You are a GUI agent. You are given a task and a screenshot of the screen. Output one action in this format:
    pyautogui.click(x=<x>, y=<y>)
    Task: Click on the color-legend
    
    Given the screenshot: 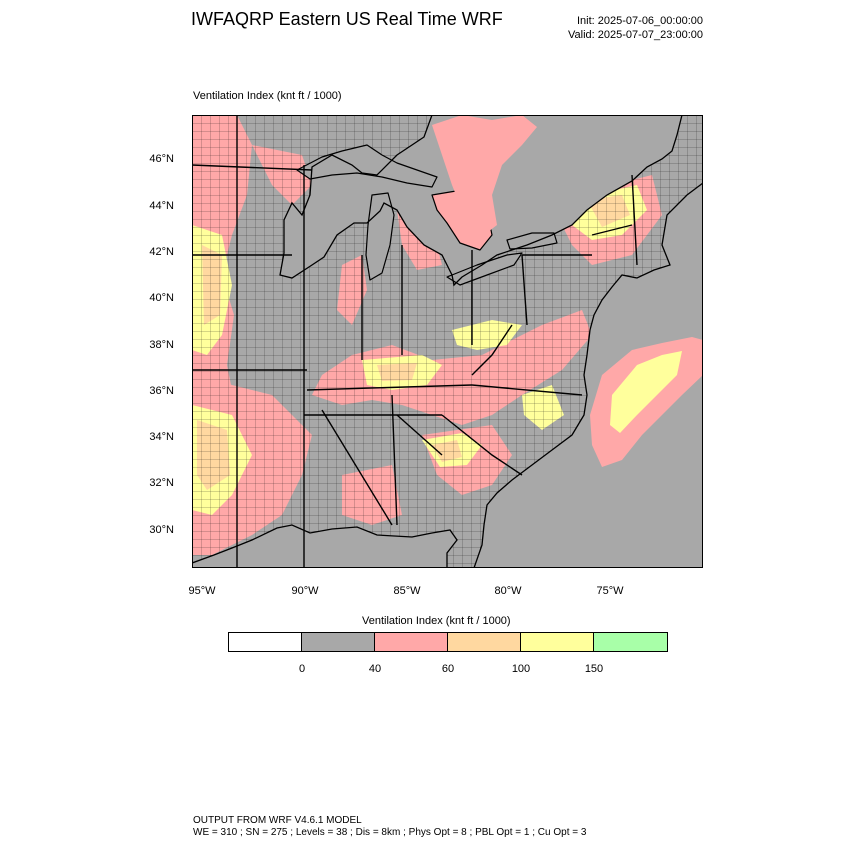 What is the action you would take?
    pyautogui.click(x=448, y=642)
    